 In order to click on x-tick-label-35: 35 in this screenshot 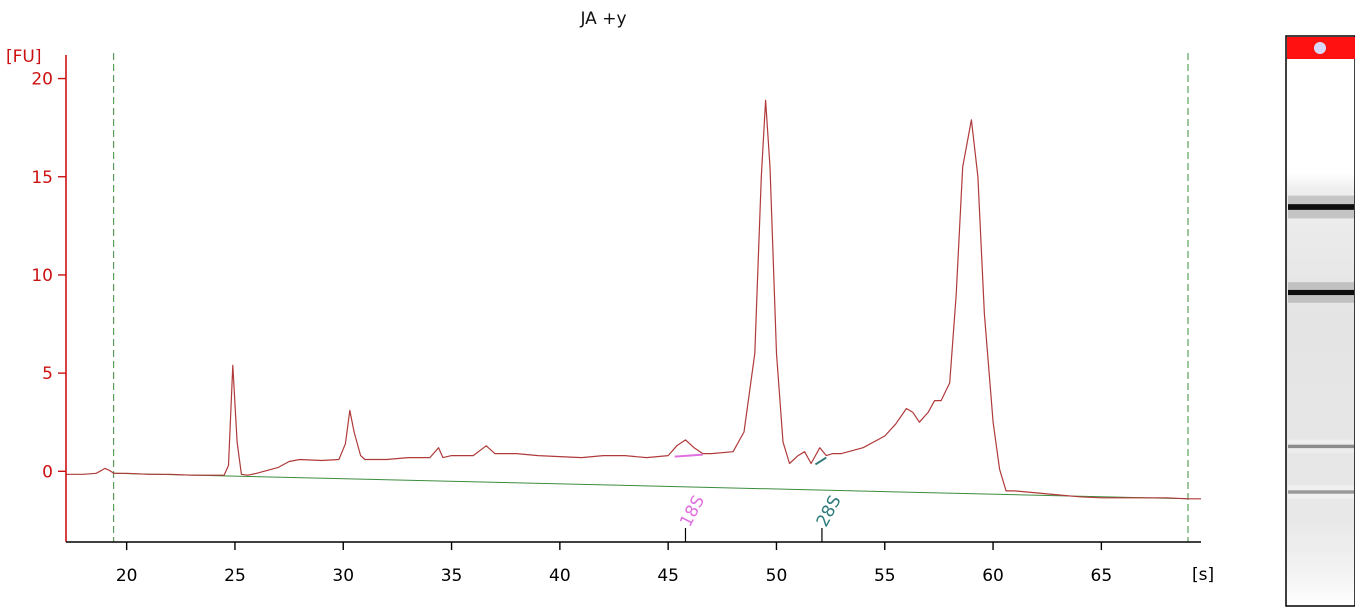, I will do `click(452, 576)`.